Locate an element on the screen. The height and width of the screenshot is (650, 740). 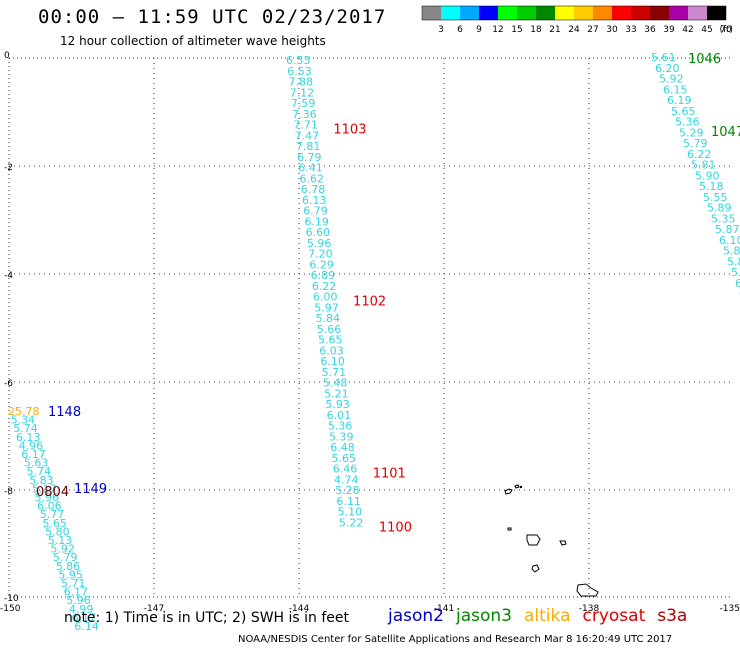
x-tick-label: -144 is located at coordinates (299, 609).